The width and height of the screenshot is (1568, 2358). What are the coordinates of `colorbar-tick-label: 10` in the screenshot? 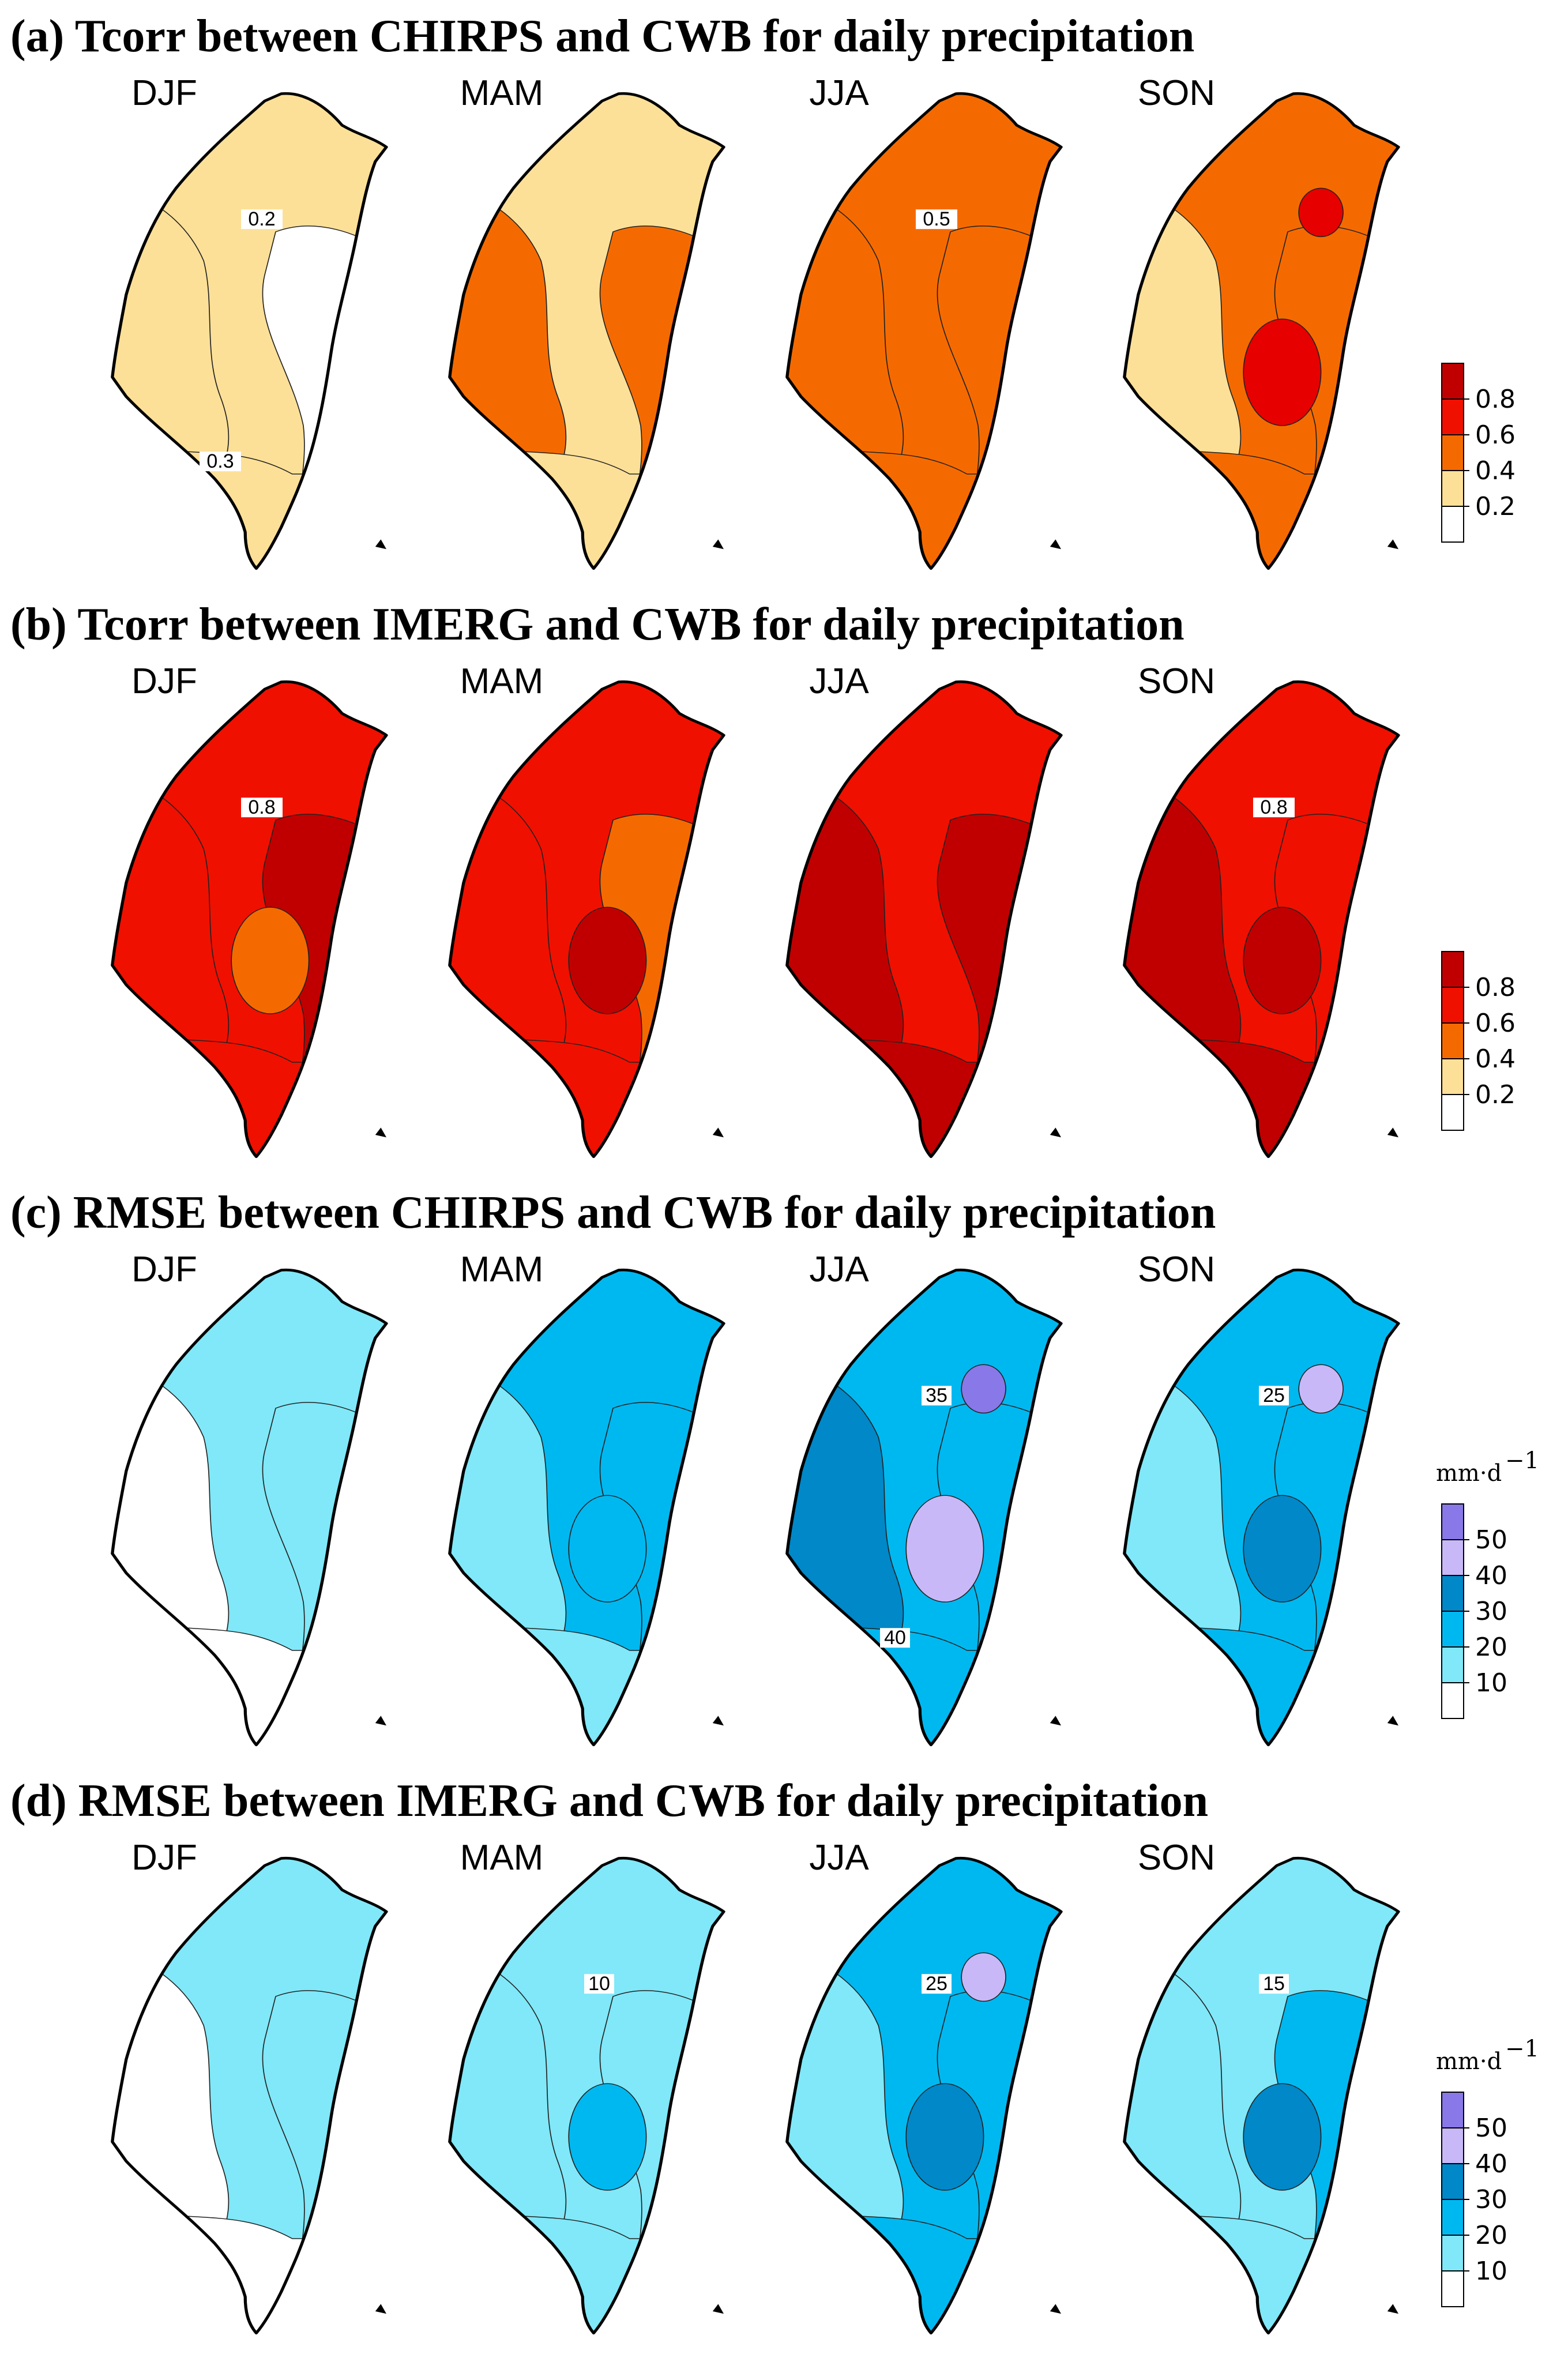 It's located at (1491, 2272).